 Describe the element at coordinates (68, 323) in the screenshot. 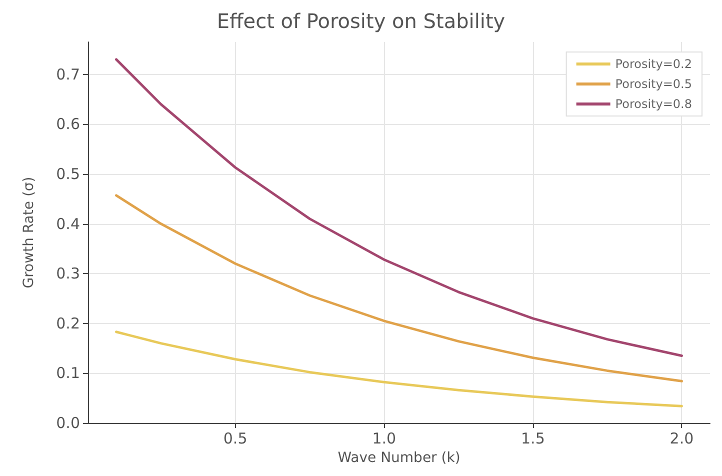

I see `y-tick-label: 0.2` at that location.